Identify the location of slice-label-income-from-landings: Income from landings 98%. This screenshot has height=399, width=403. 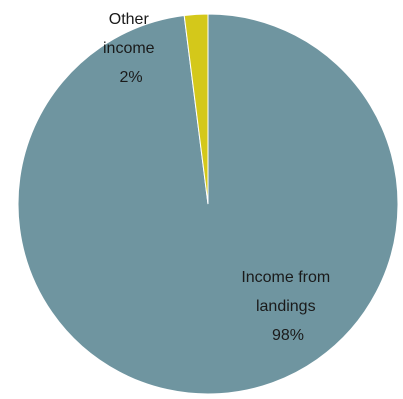
(287, 306).